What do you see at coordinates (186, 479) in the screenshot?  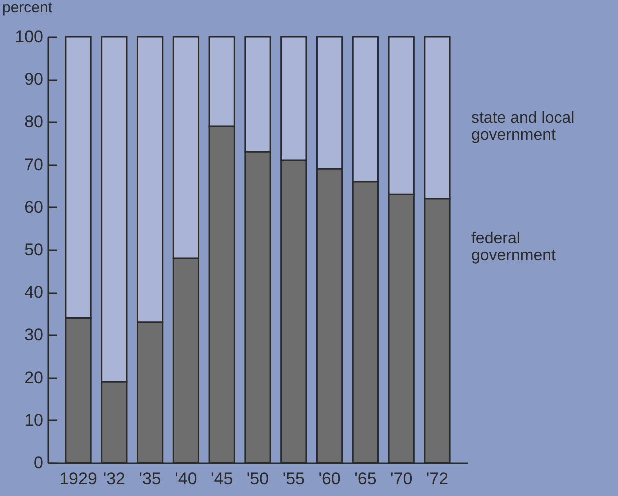 I see `x-tick-label: '40` at bounding box center [186, 479].